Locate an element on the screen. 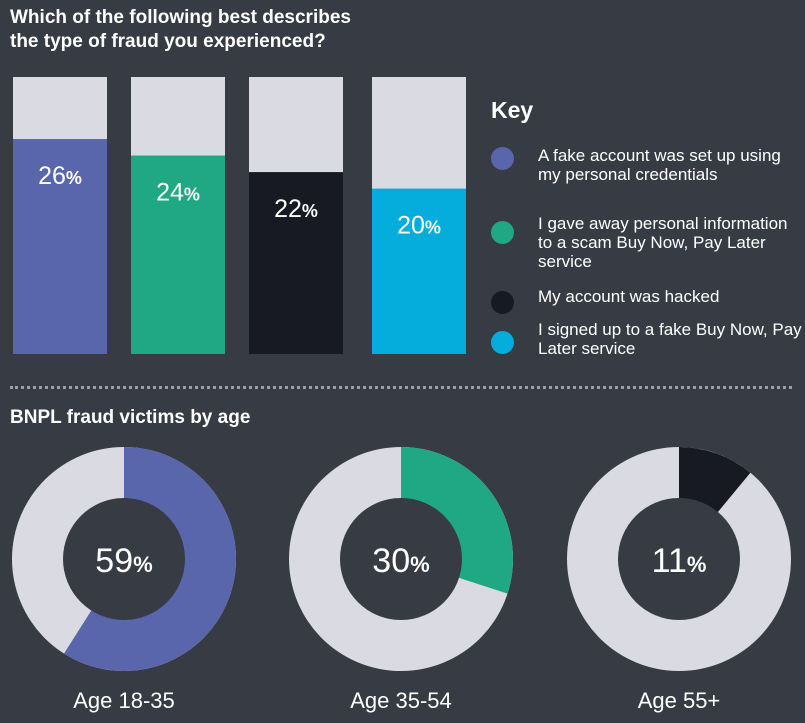  donut-value-label: 11% is located at coordinates (679, 561).